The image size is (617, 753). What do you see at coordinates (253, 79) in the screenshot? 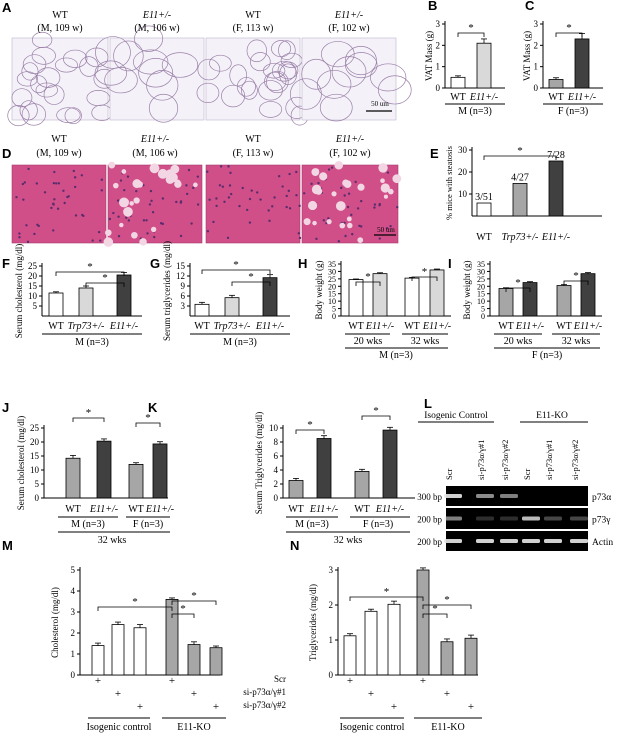
I see `adipose-histology-image` at bounding box center [253, 79].